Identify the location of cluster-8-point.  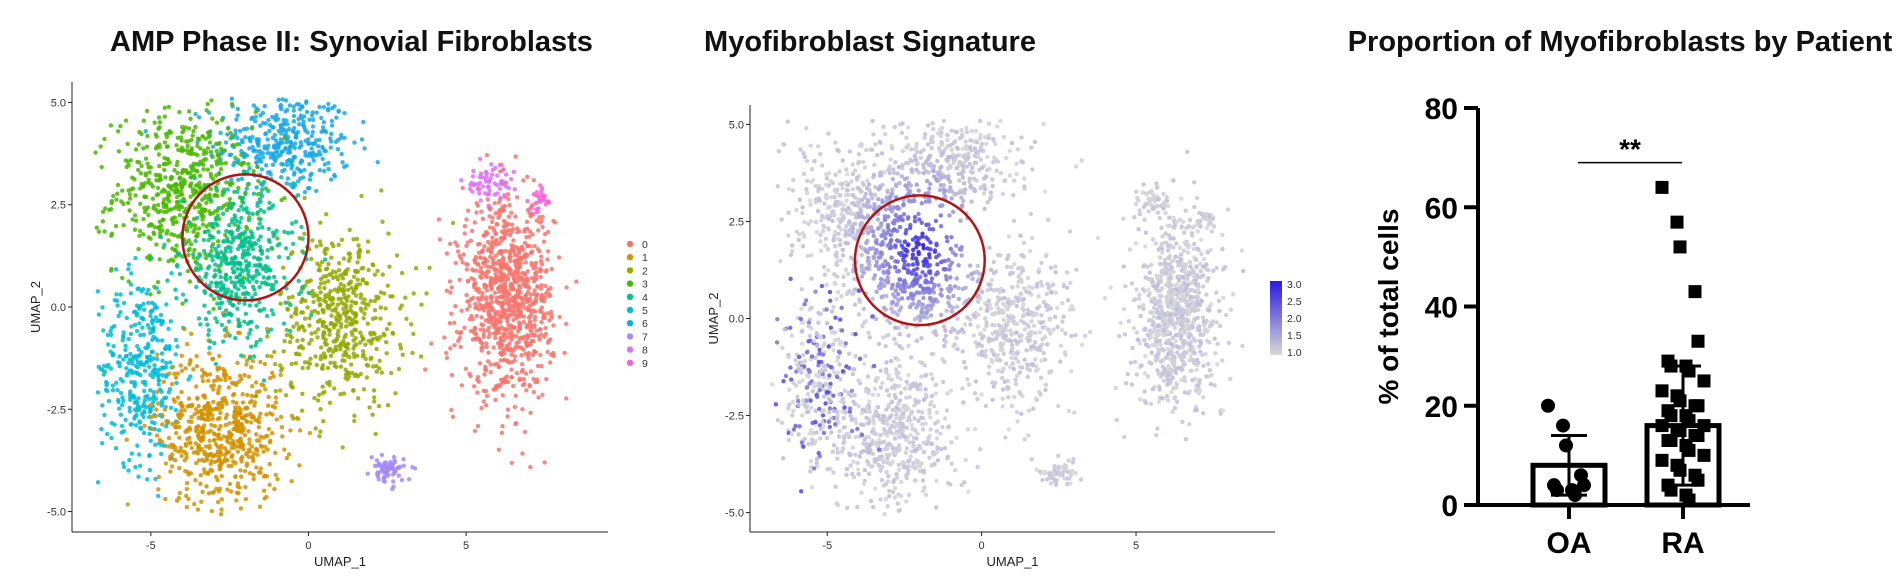
(497, 175).